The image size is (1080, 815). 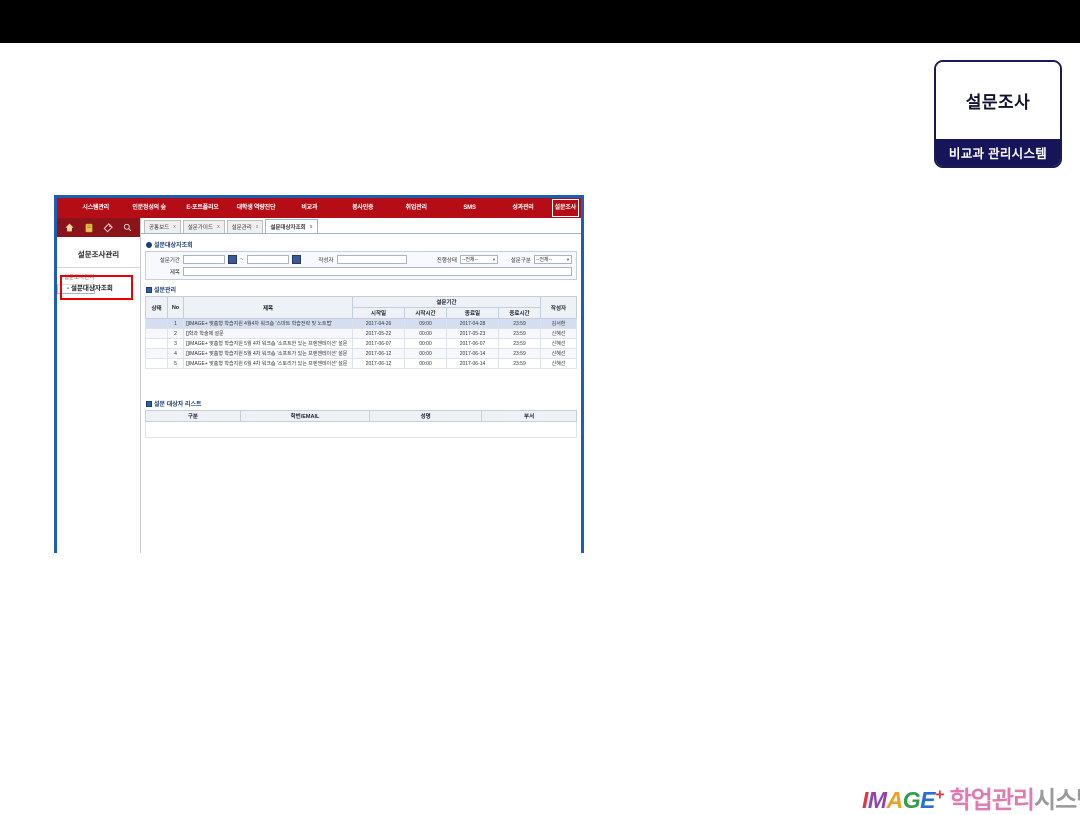 What do you see at coordinates (446, 260) in the screenshot?
I see `status-label: 진행상태` at bounding box center [446, 260].